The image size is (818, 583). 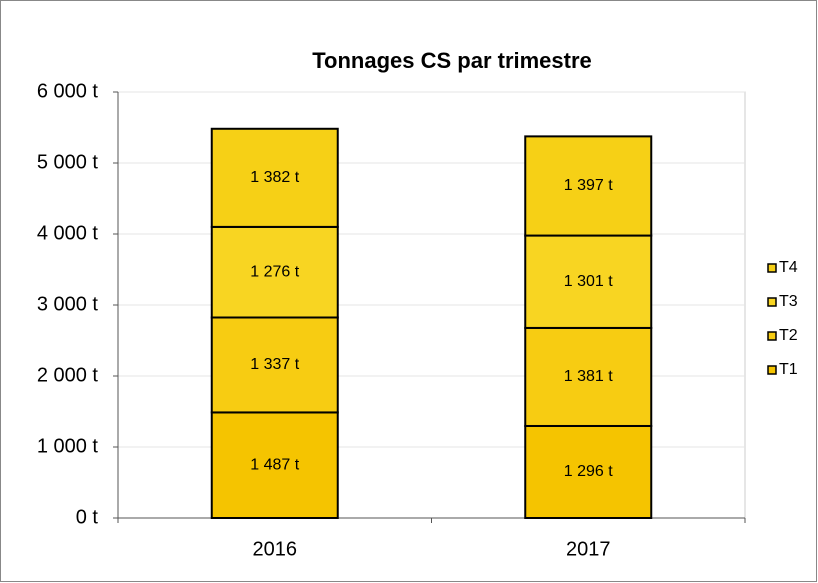 I want to click on data-label: 1 296 t, so click(x=588, y=471).